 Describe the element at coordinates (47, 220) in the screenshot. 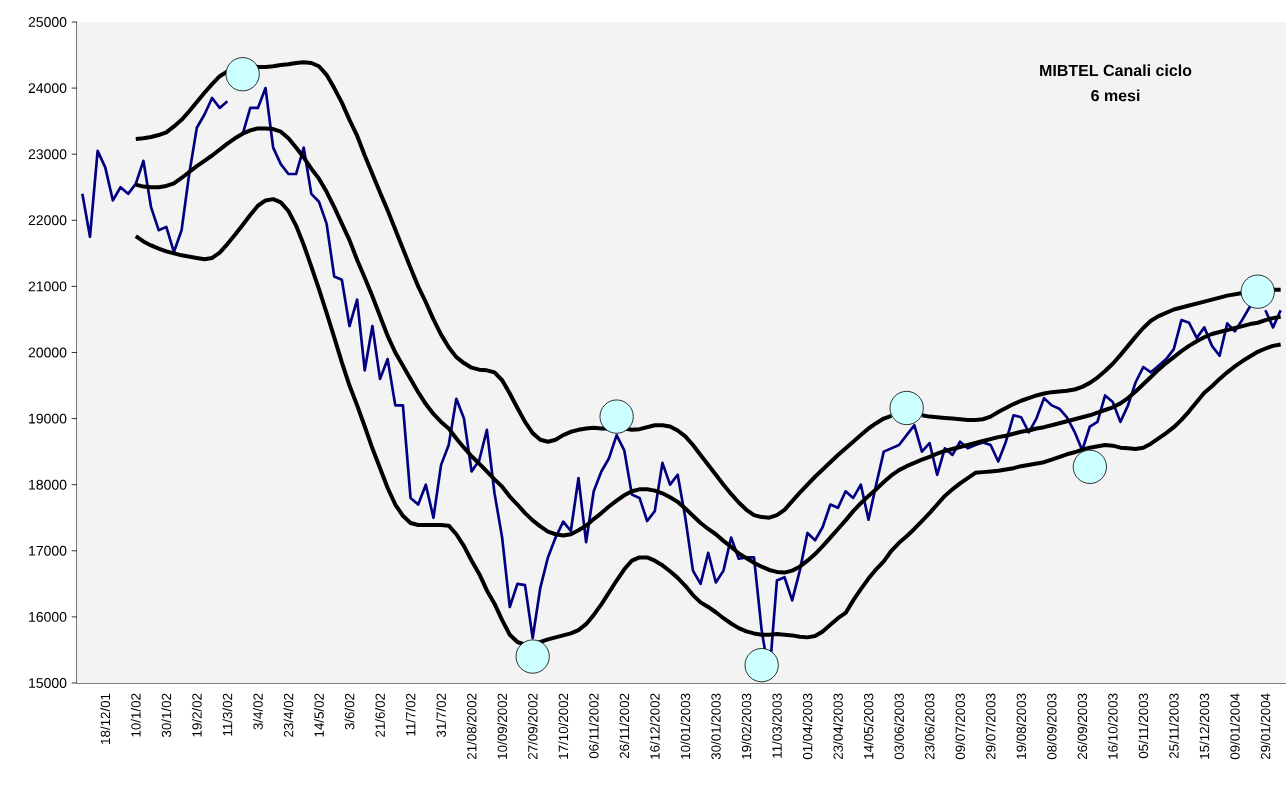

I see `y-tick-label: 22000` at that location.